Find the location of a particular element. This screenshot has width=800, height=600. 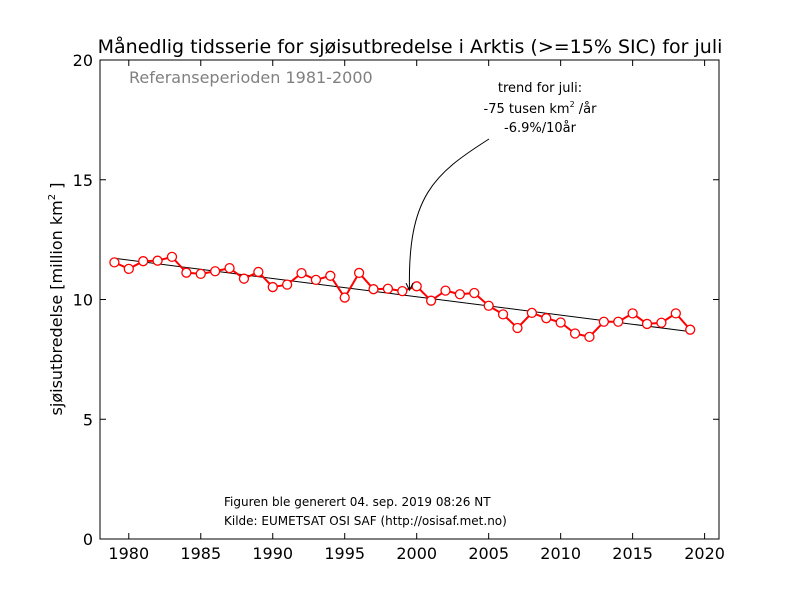

x-tick-label: 2020 is located at coordinates (704, 553).